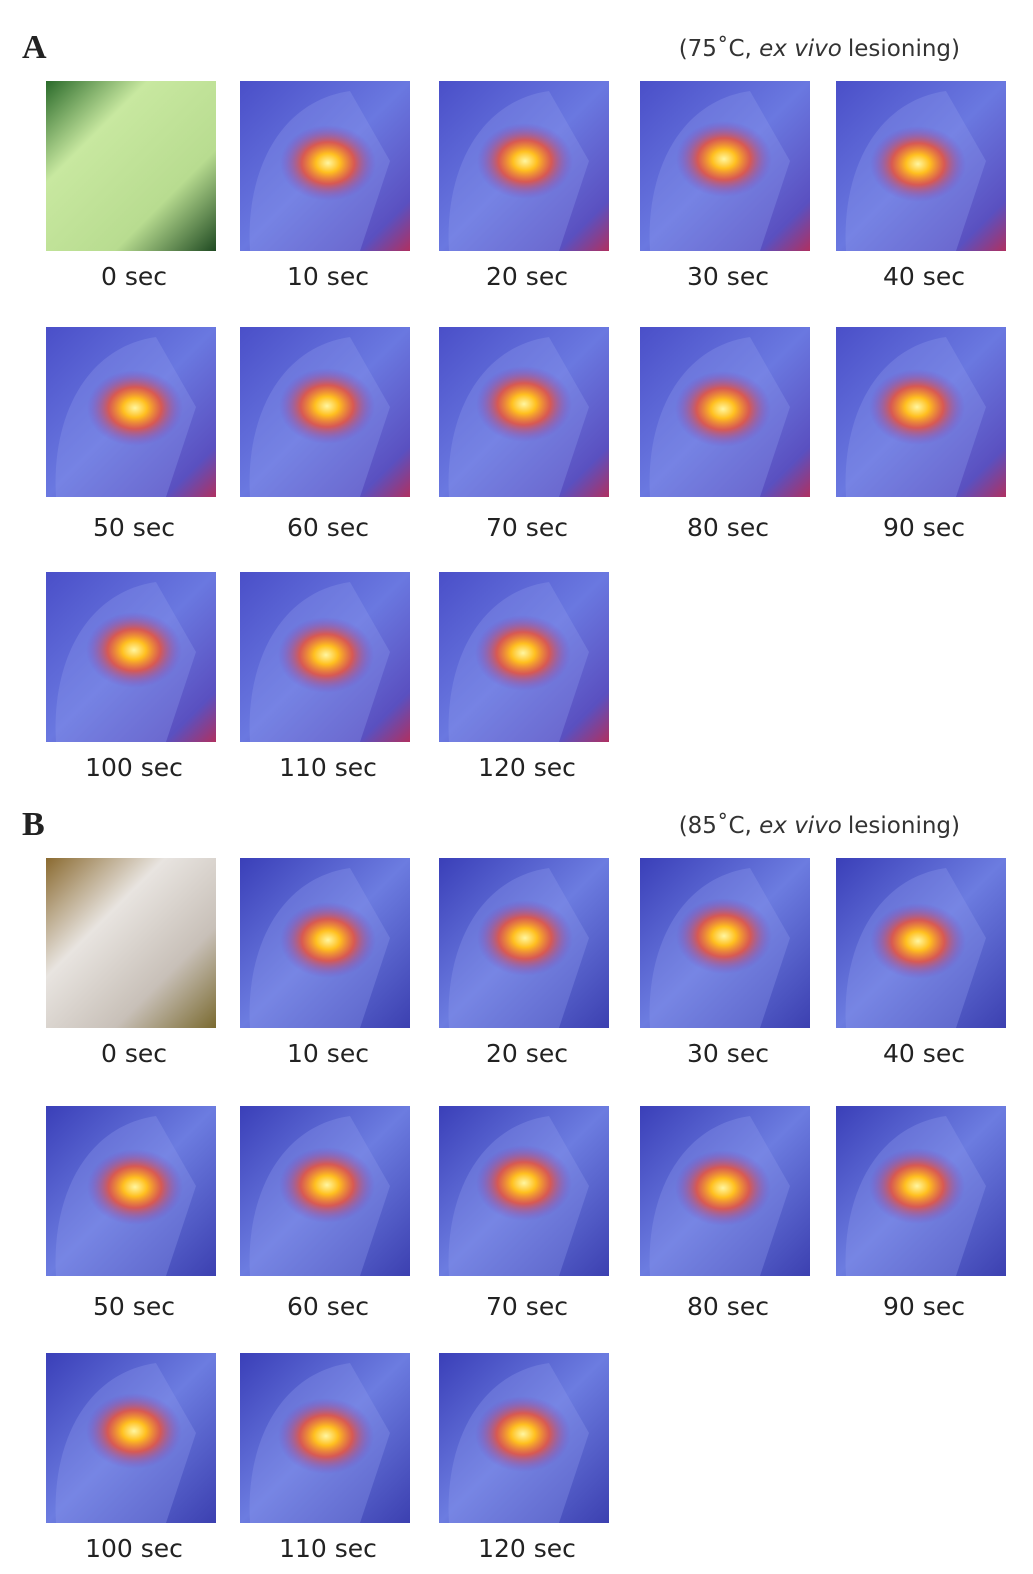  What do you see at coordinates (719, 48) in the screenshot?
I see `condition-text: (75˚C,` at bounding box center [719, 48].